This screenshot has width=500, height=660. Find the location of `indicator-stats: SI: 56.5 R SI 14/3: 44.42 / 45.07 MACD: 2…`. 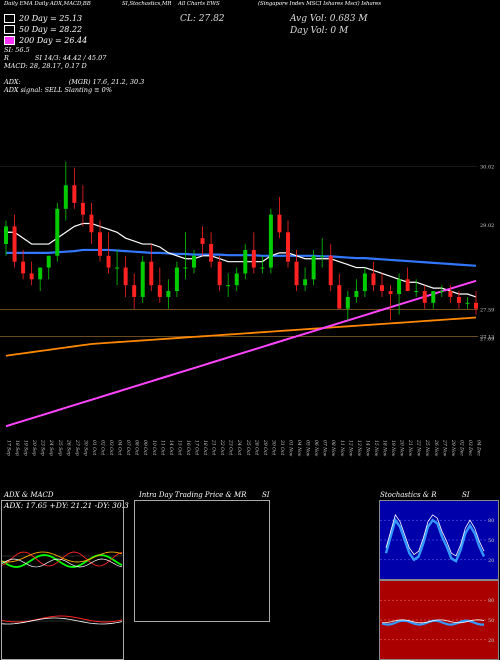

indicator-stats: SI: 56.5 R SI 14/3: 44.42 / 45.07 MACD: 2… is located at coordinates (55, 58).